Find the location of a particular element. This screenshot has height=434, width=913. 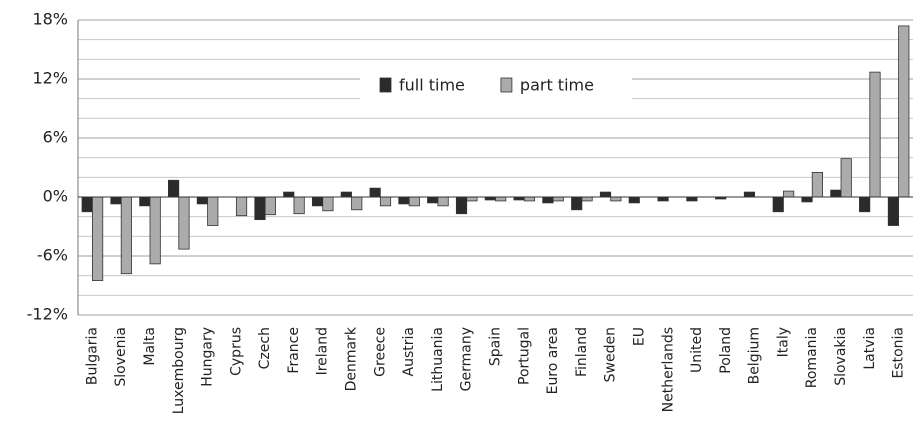

x-tick-label: Belgium is located at coordinates (755, 355).